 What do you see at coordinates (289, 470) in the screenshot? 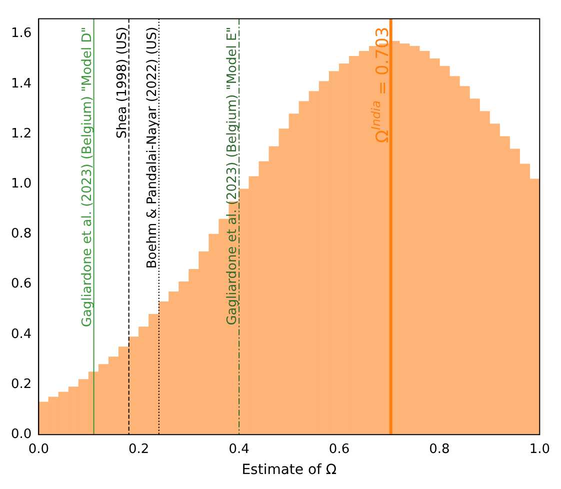
I see `x-axis-title: Estimate of Ω` at bounding box center [289, 470].